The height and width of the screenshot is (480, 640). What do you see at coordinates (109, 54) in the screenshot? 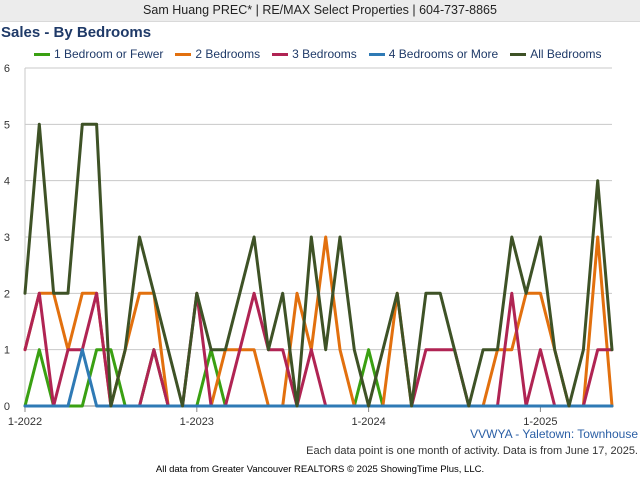
I see `legend-label: 1 Bedroom or Fewer` at bounding box center [109, 54].